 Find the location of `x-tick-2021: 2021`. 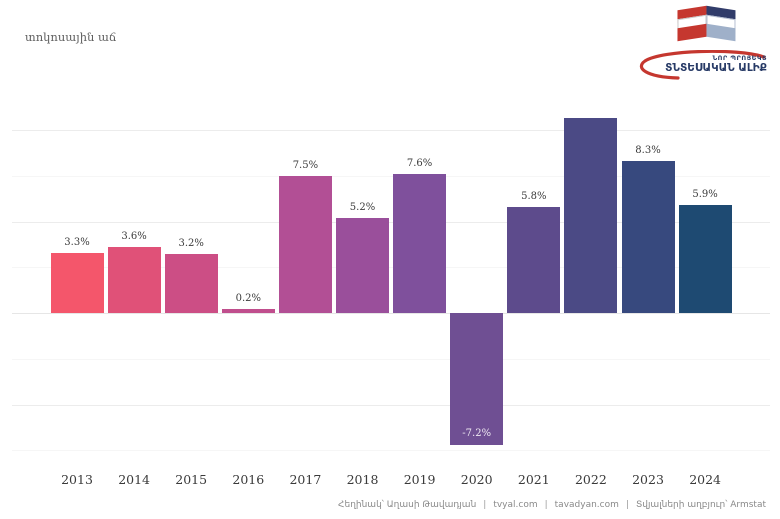

x-tick-2021: 2021 is located at coordinates (533, 479).